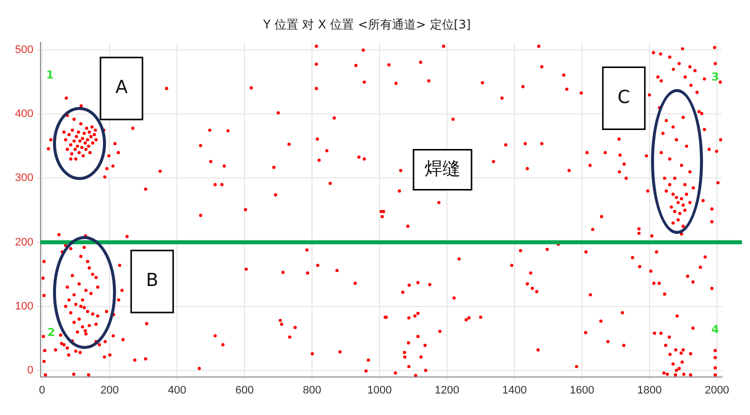  What do you see at coordinates (447, 390) in the screenshot?
I see `x-tick-label: 1200` at bounding box center [447, 390].